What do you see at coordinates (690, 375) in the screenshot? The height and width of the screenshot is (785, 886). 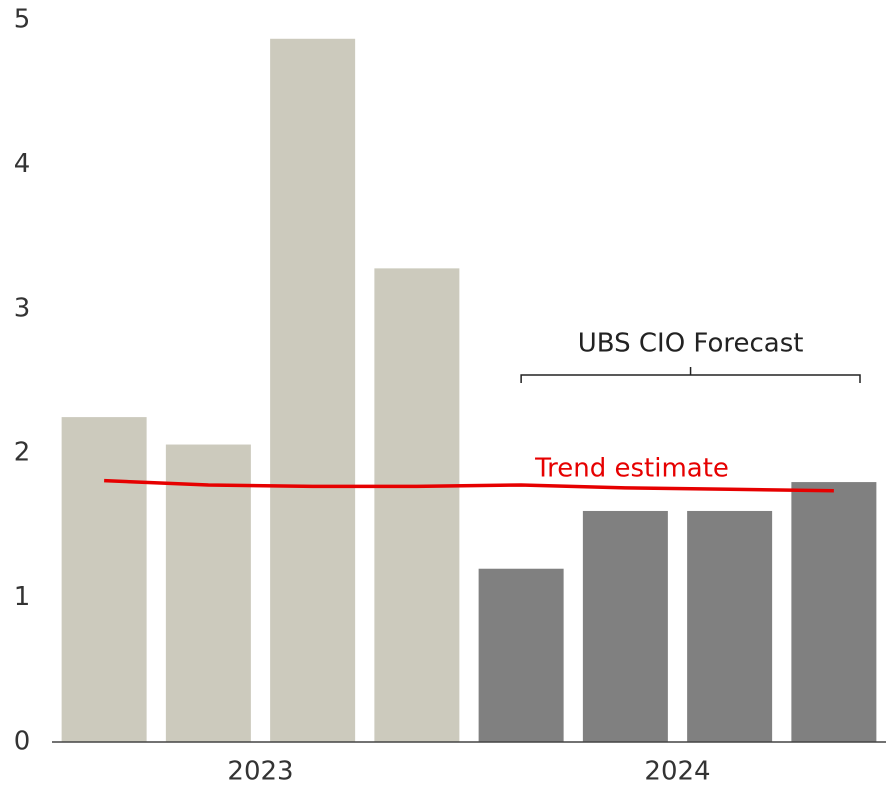 I see `forecast-bracket` at bounding box center [690, 375].